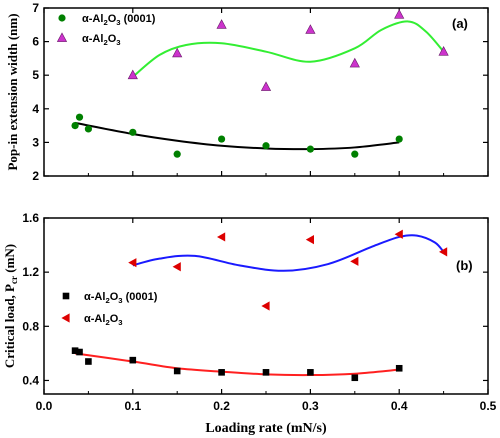  Describe the element at coordinates (460, 23) in the screenshot. I see `panel-a-tag: (a)` at that location.